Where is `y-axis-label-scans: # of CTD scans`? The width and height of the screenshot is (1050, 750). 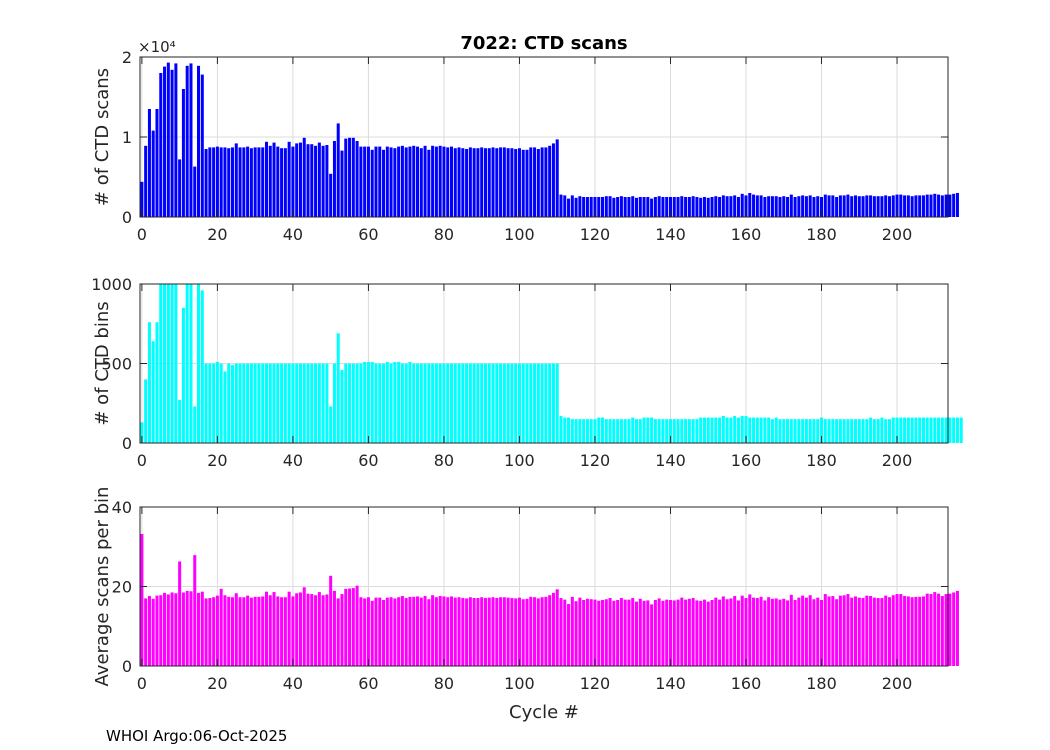 y-axis-label-scans: # of CTD scans is located at coordinates (102, 137).